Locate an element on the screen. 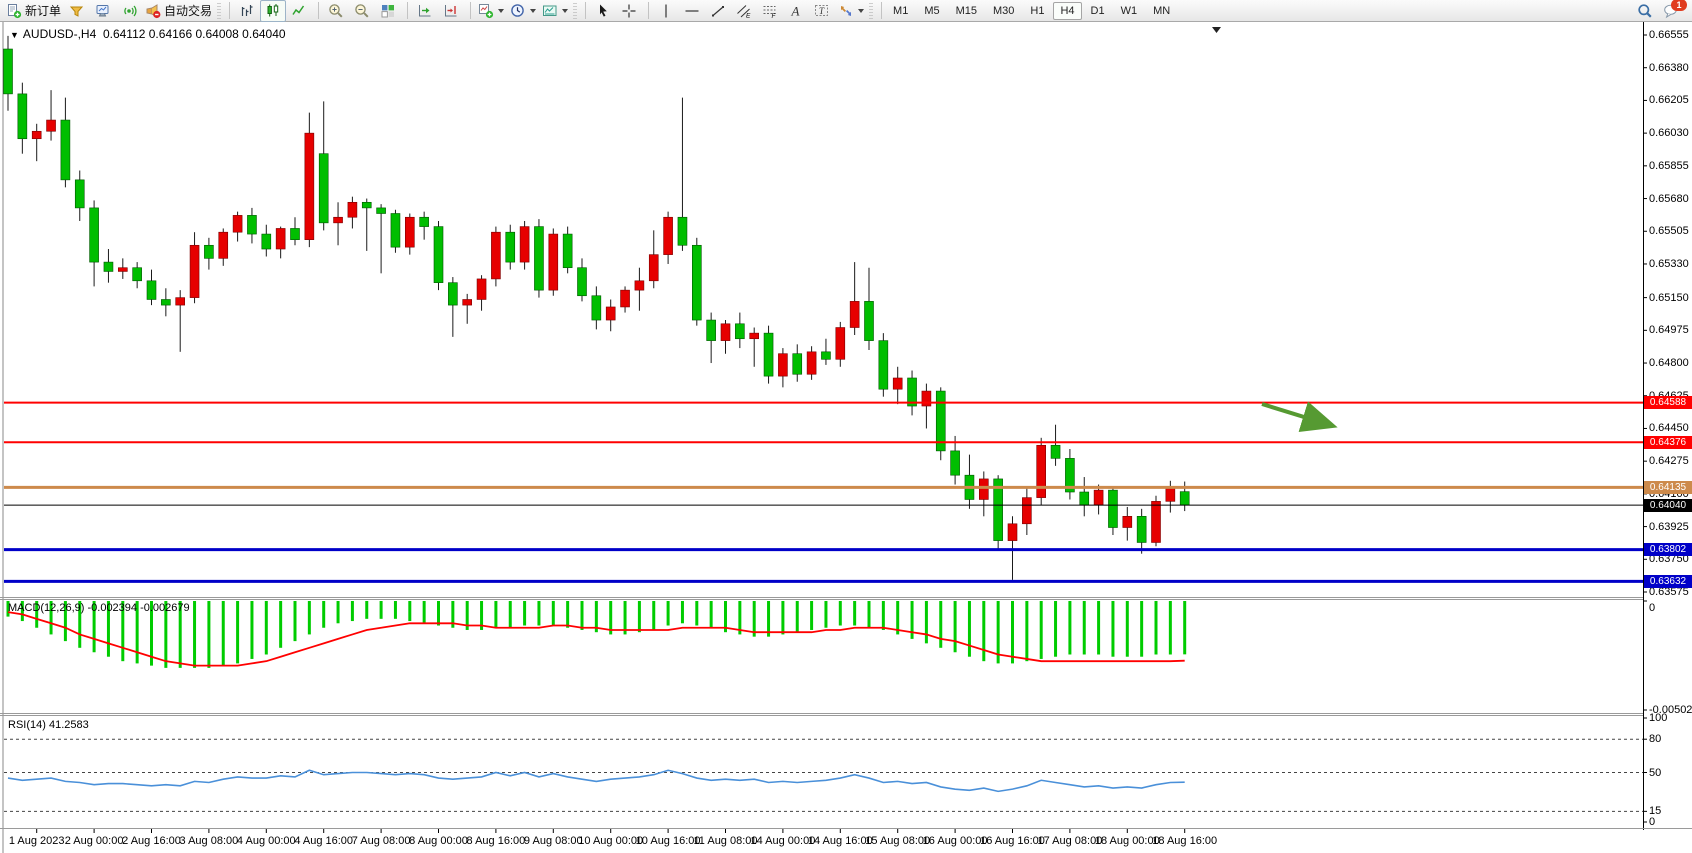 This screenshot has height=853, width=1692. time-axis is located at coordinates (823, 840).